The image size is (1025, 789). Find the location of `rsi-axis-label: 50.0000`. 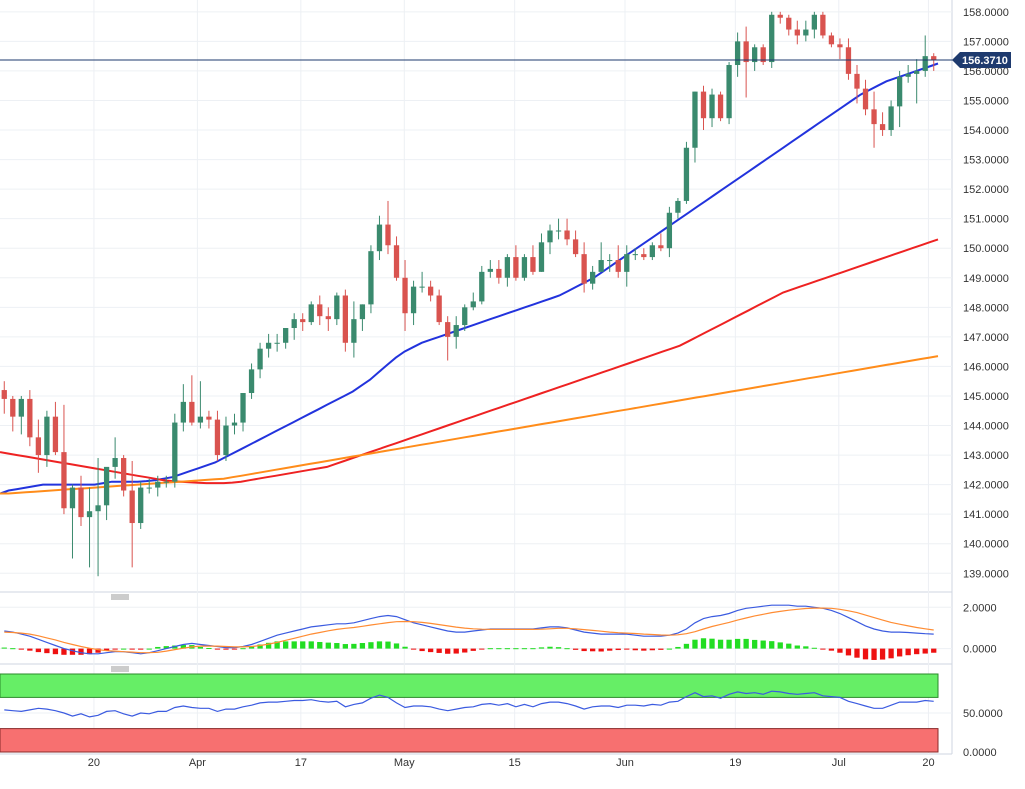

rsi-axis-label: 50.0000 is located at coordinates (983, 714).